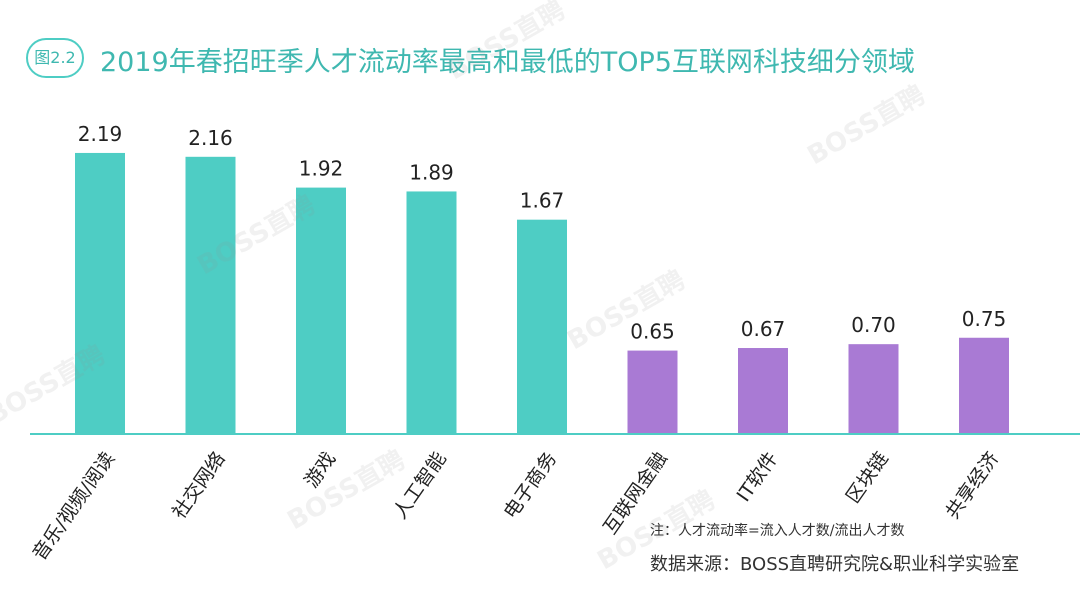  I want to click on category-label: 共享经济, so click(973, 485).